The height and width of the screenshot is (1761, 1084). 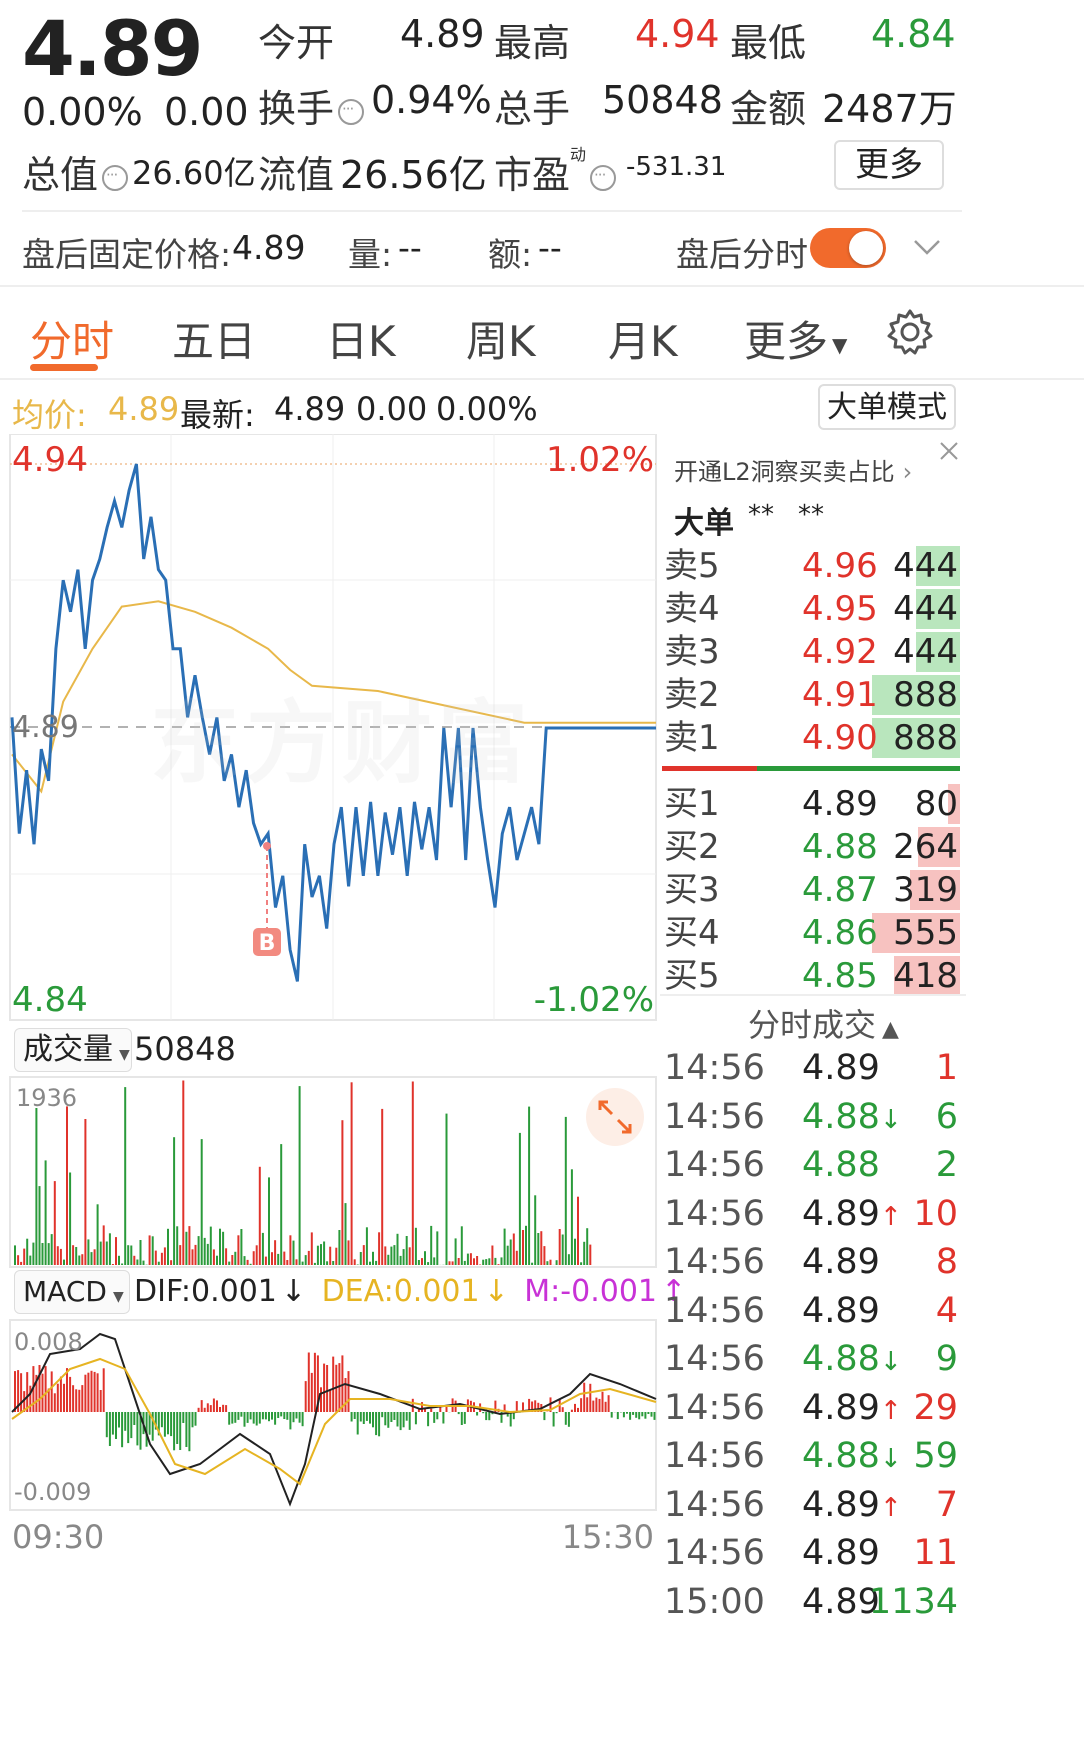 I want to click on big-order-mode-button: 大单模式, so click(x=887, y=407).